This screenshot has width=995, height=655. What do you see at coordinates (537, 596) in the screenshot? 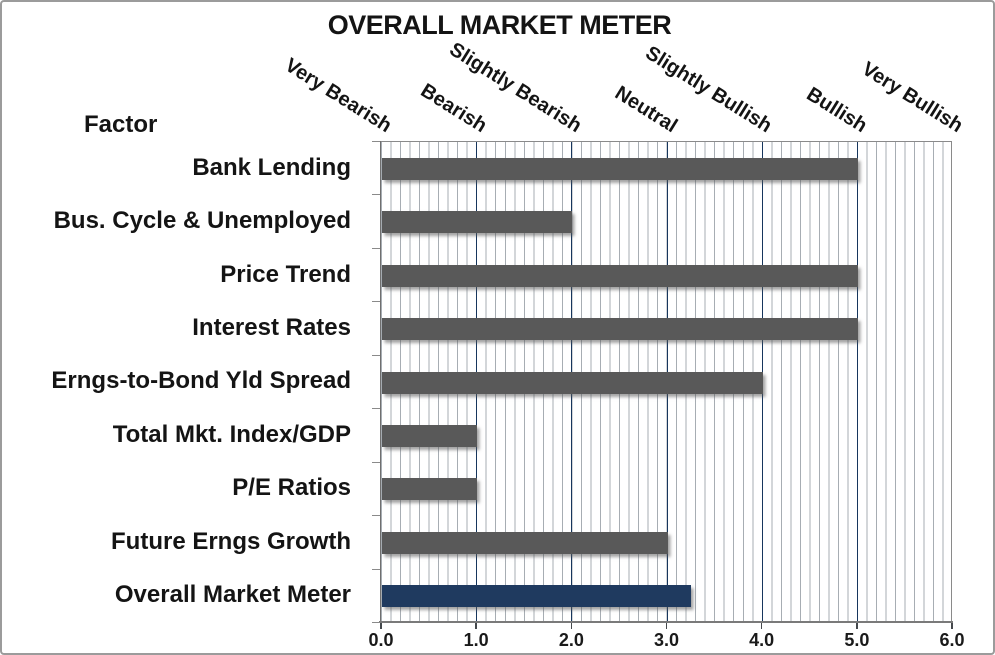
I see `overall-meter-bar` at bounding box center [537, 596].